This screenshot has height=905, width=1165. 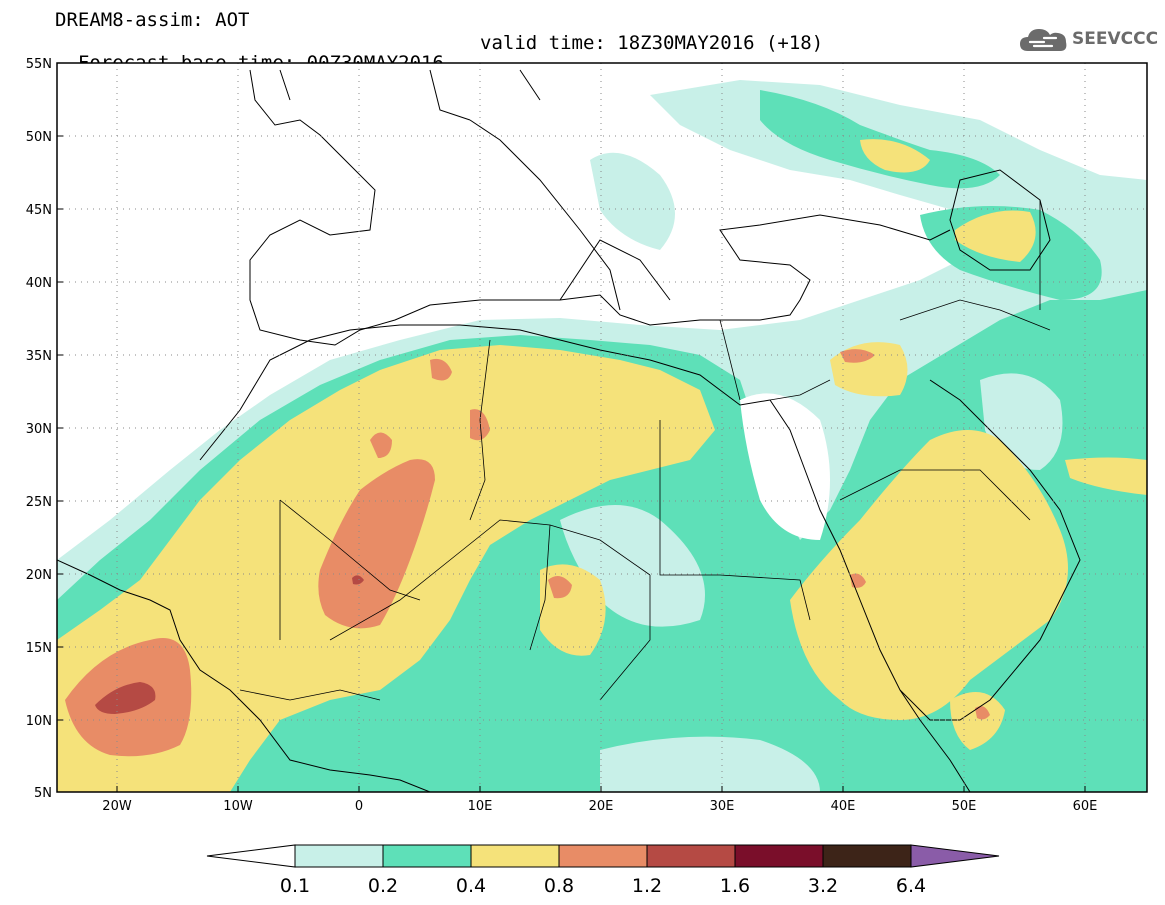 I want to click on lon-labels: 20W 10W 0 10E 20E 30E 40E 50E 60E, so click(x=599, y=806).